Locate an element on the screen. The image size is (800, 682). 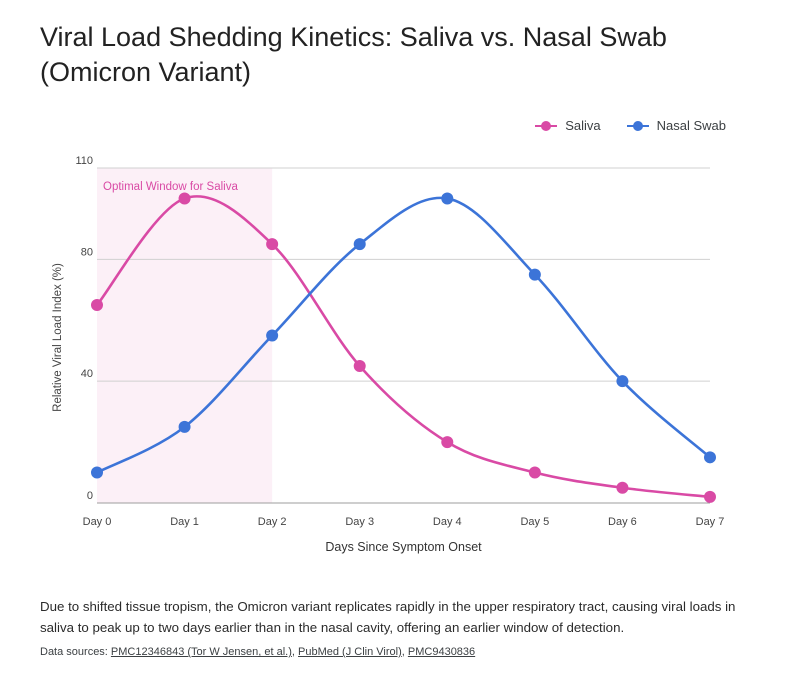
data-sources-prefix: Data sources: is located at coordinates (75, 652).